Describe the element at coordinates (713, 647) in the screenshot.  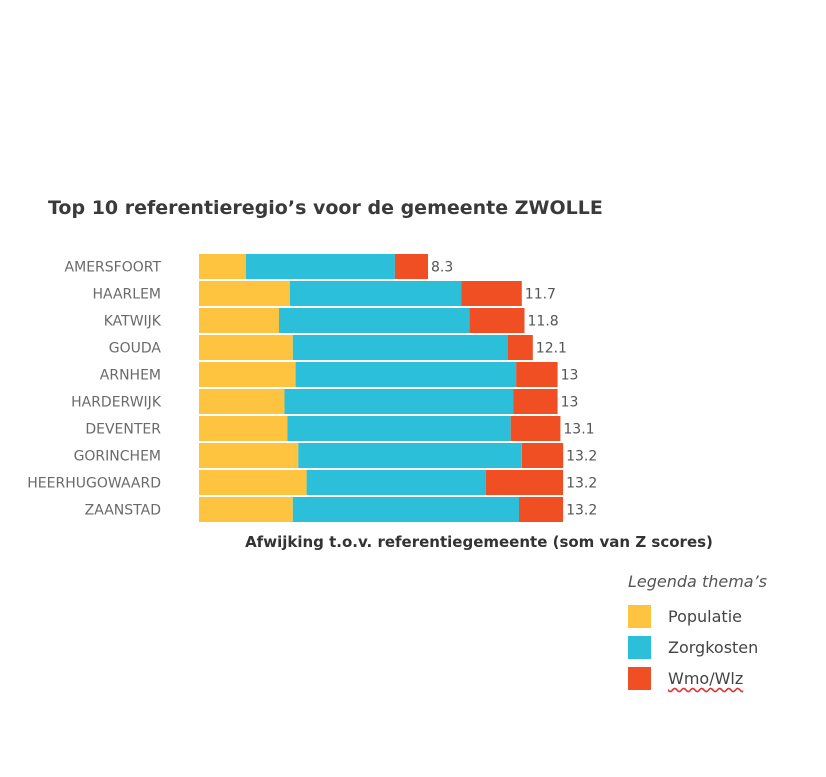
I see `legend-label-zorgkosten: Zorgkosten` at that location.